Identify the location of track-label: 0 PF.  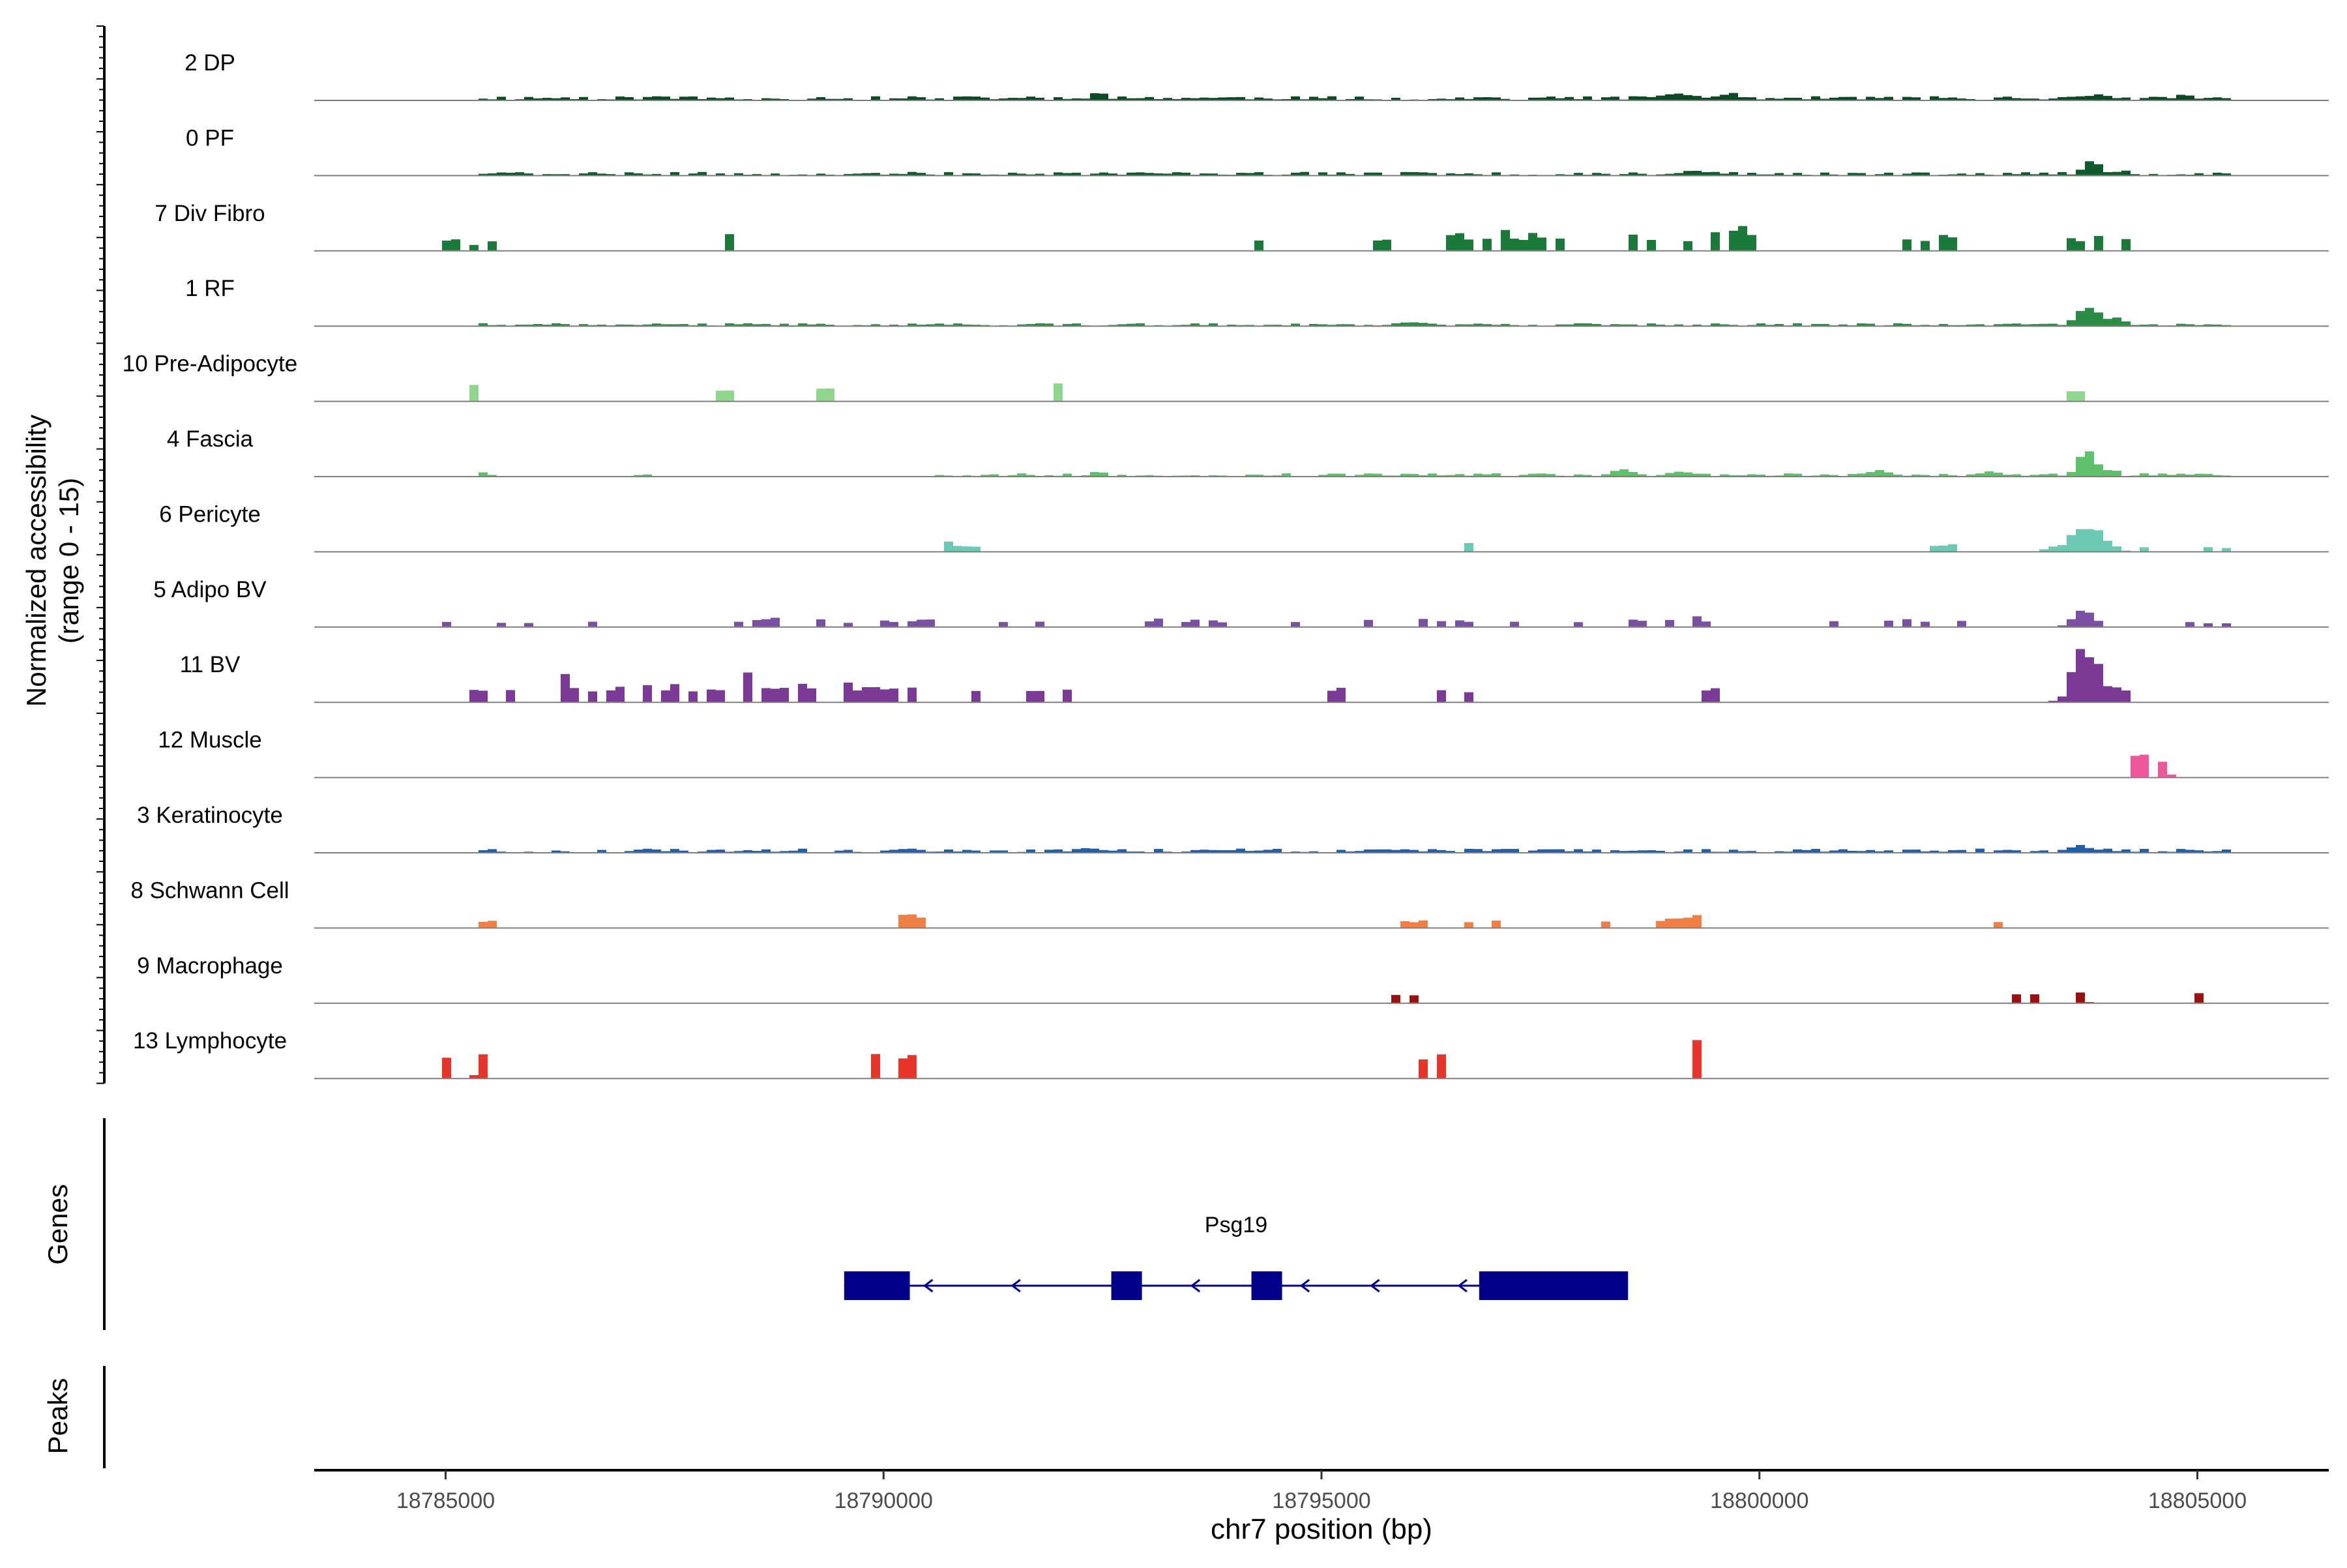
(210, 138).